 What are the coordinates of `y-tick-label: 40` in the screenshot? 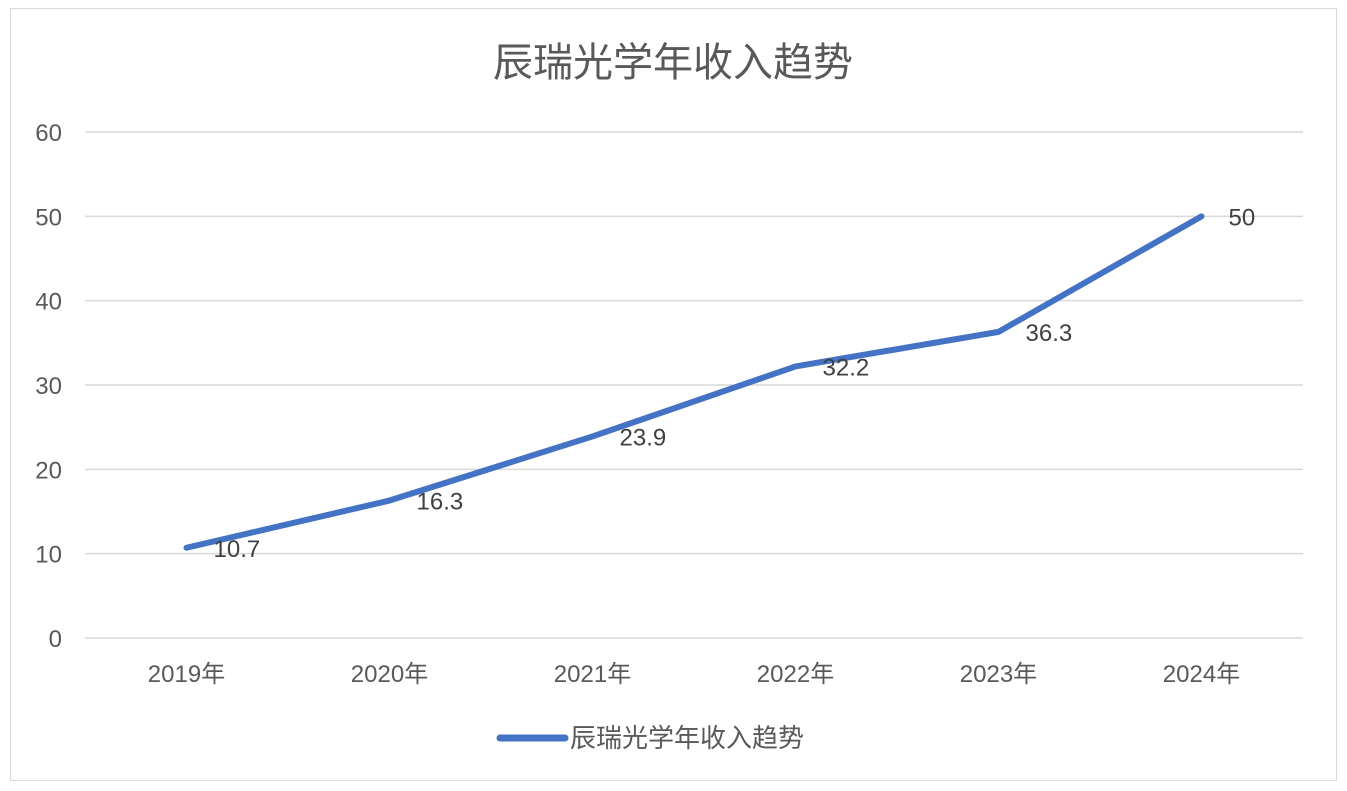 It's located at (48, 302).